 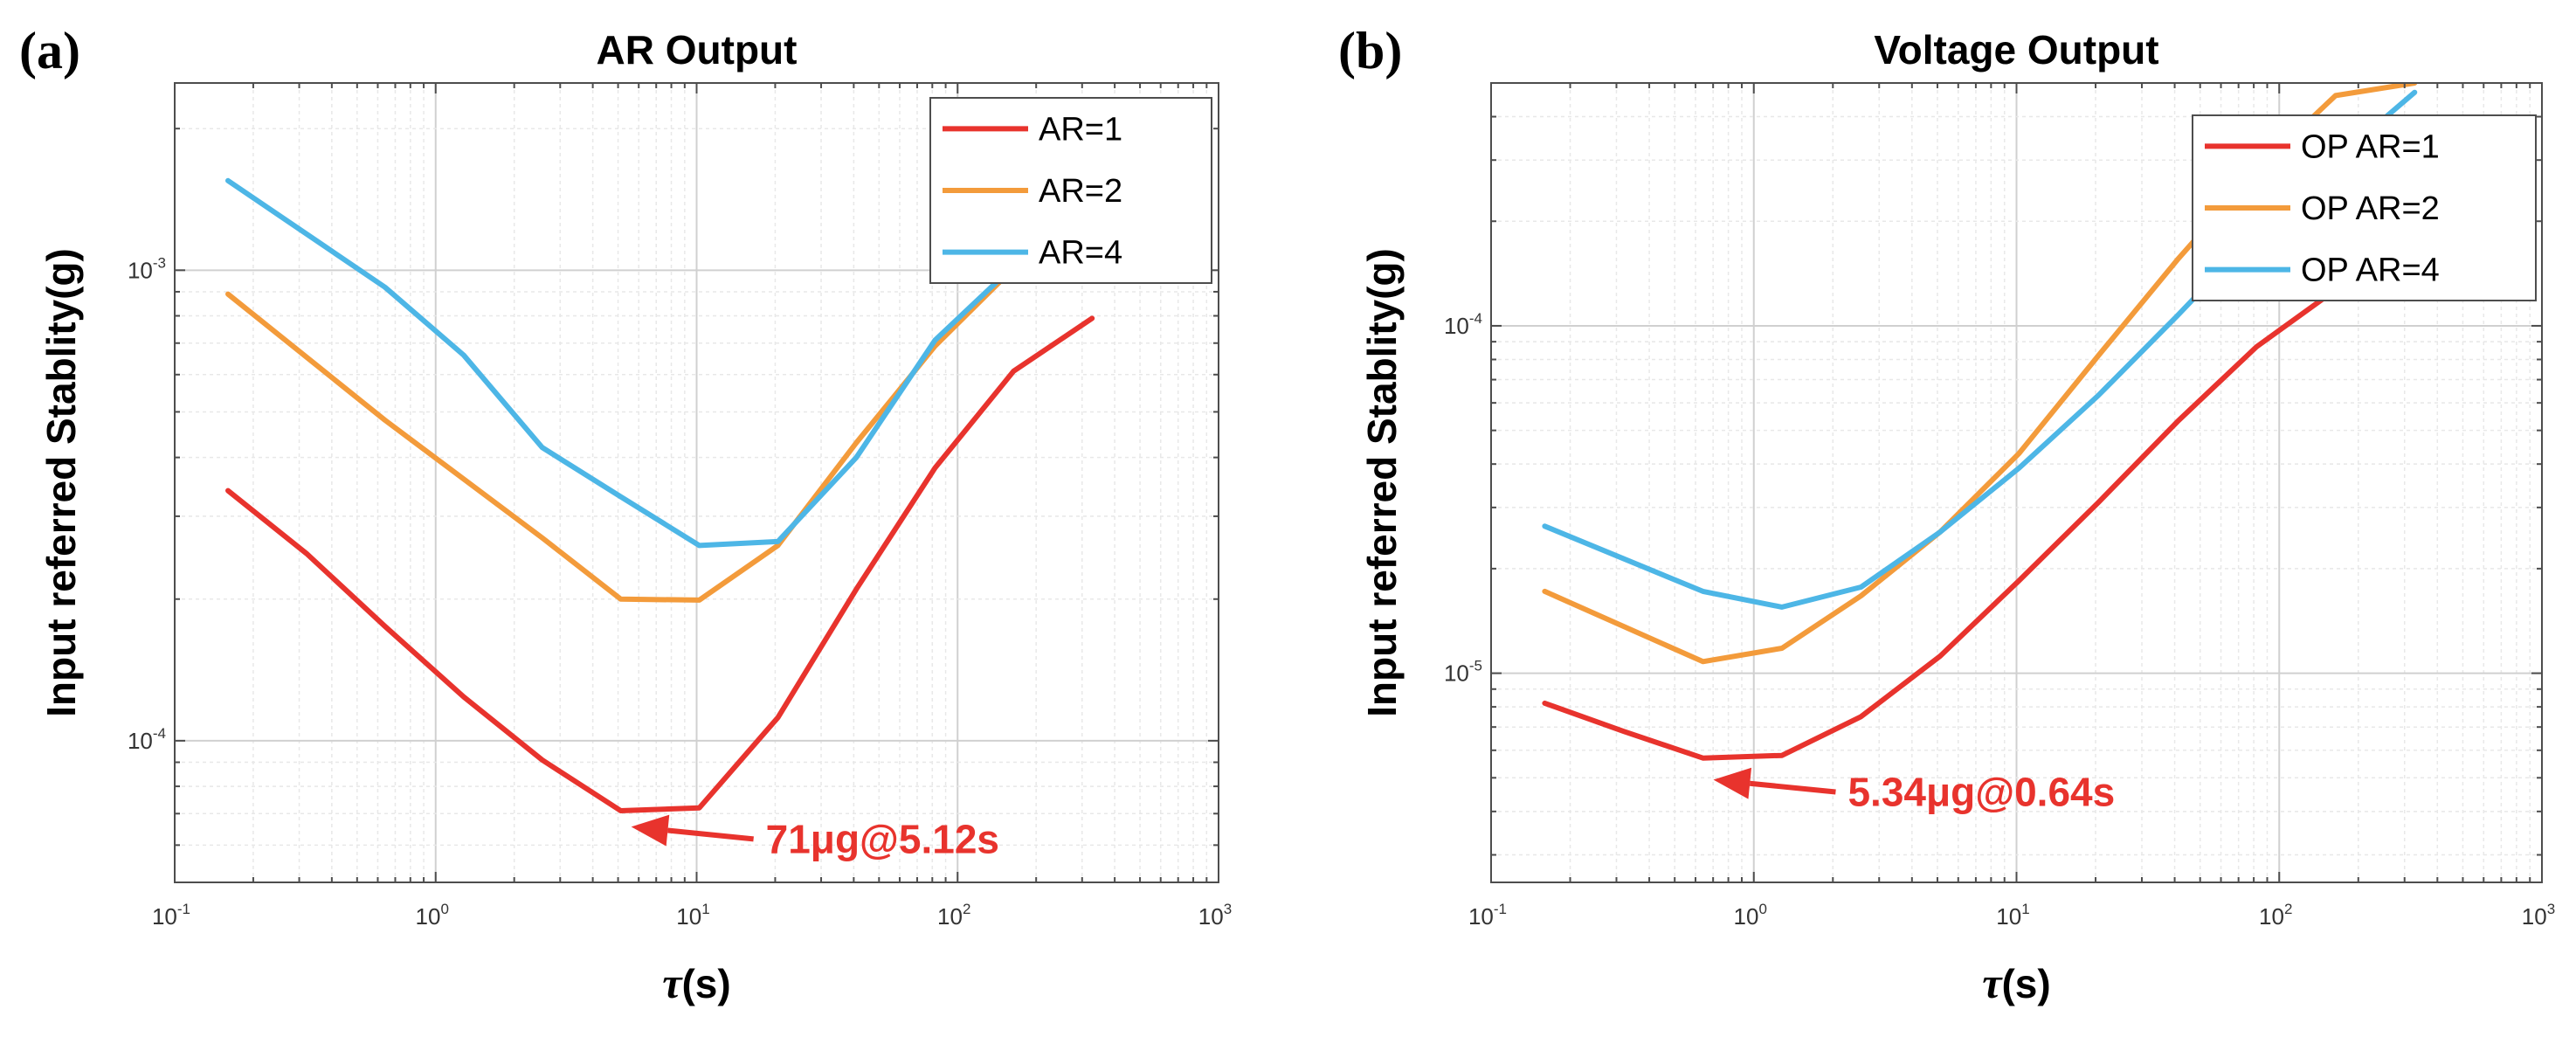 What do you see at coordinates (1080, 253) in the screenshot?
I see `legend-label: AR=4` at bounding box center [1080, 253].